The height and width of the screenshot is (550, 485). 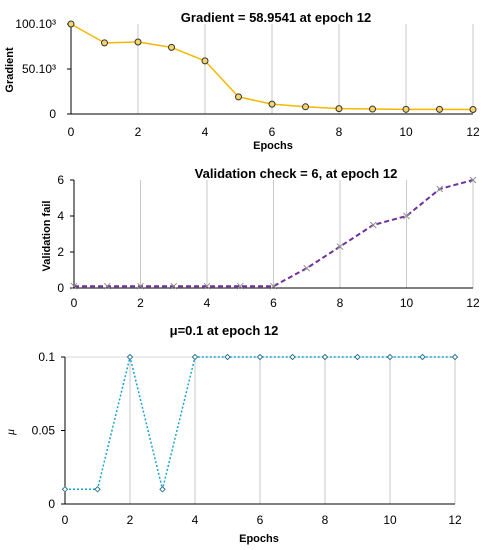 I want to click on mu-y-tick-label: 0.1, so click(x=46, y=357).